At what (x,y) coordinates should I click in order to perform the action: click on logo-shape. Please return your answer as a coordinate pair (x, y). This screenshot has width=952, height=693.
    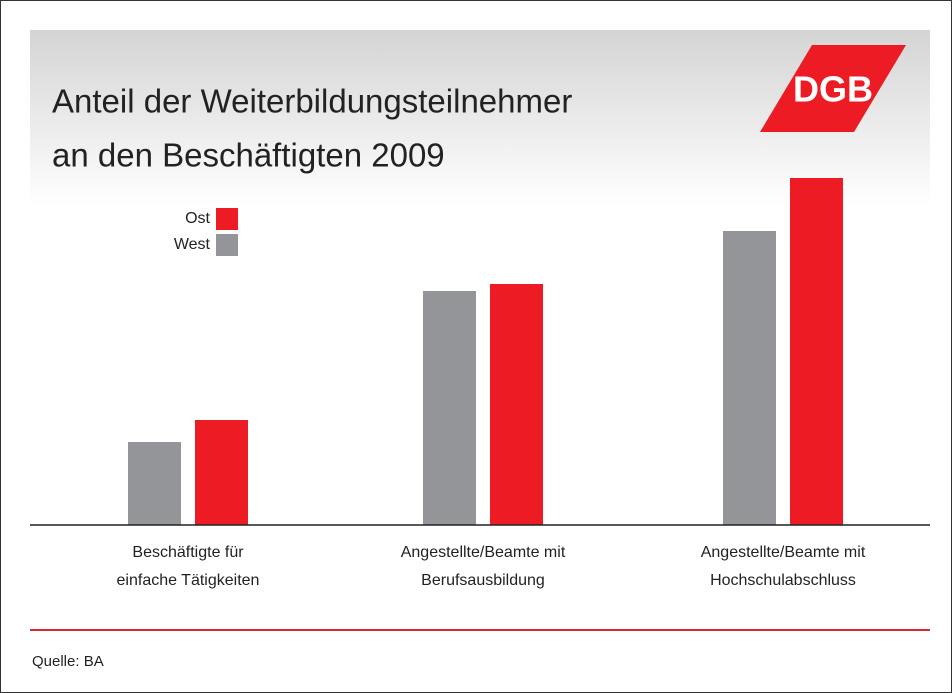
    Looking at the image, I should click on (833, 88).